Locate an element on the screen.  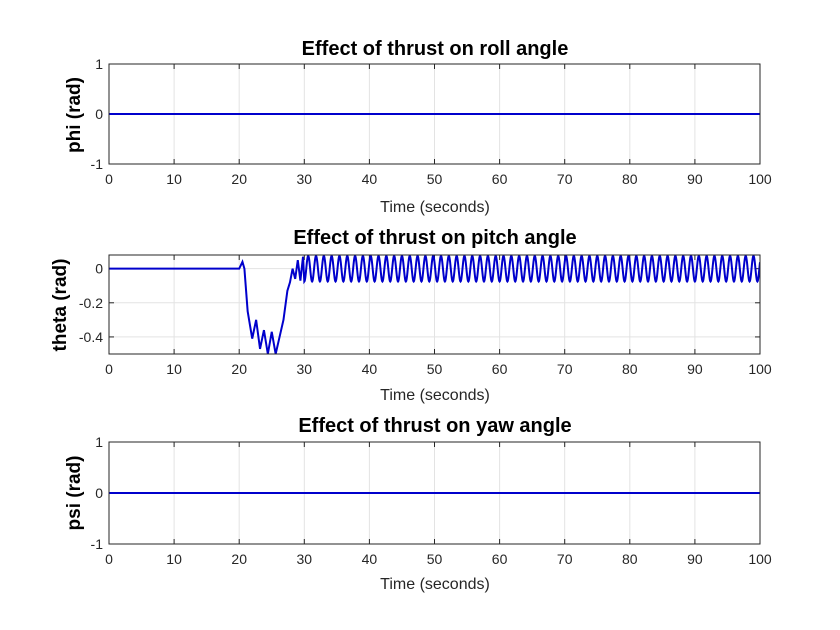
chart-title: Effect of thrust on roll angle is located at coordinates (435, 49).